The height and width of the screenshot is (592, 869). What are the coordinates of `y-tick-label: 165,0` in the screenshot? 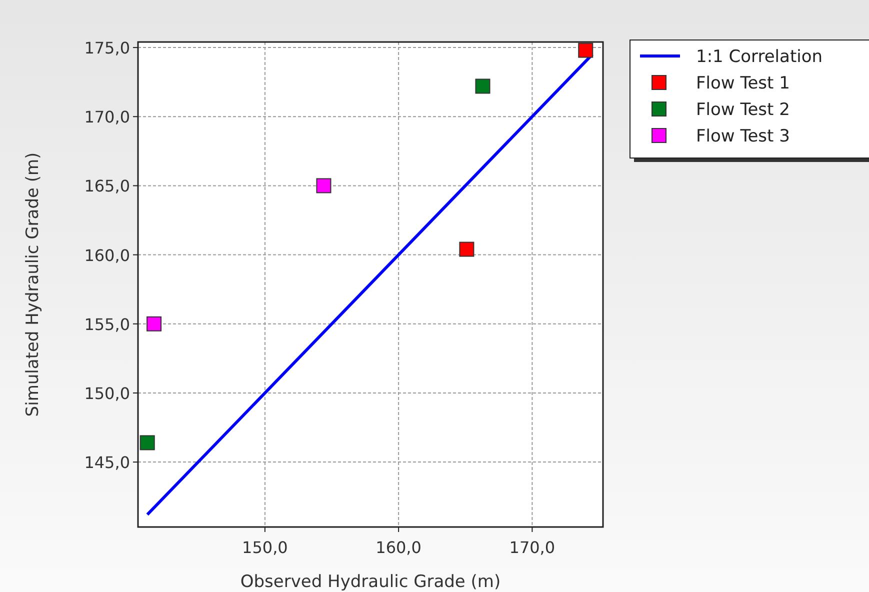 It's located at (107, 186).